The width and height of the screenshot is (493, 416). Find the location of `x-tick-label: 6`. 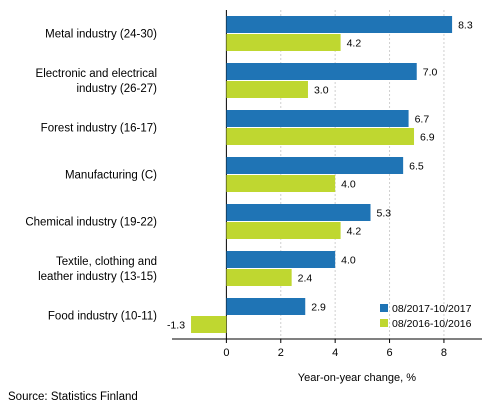

x-tick-label: 6 is located at coordinates (389, 353).